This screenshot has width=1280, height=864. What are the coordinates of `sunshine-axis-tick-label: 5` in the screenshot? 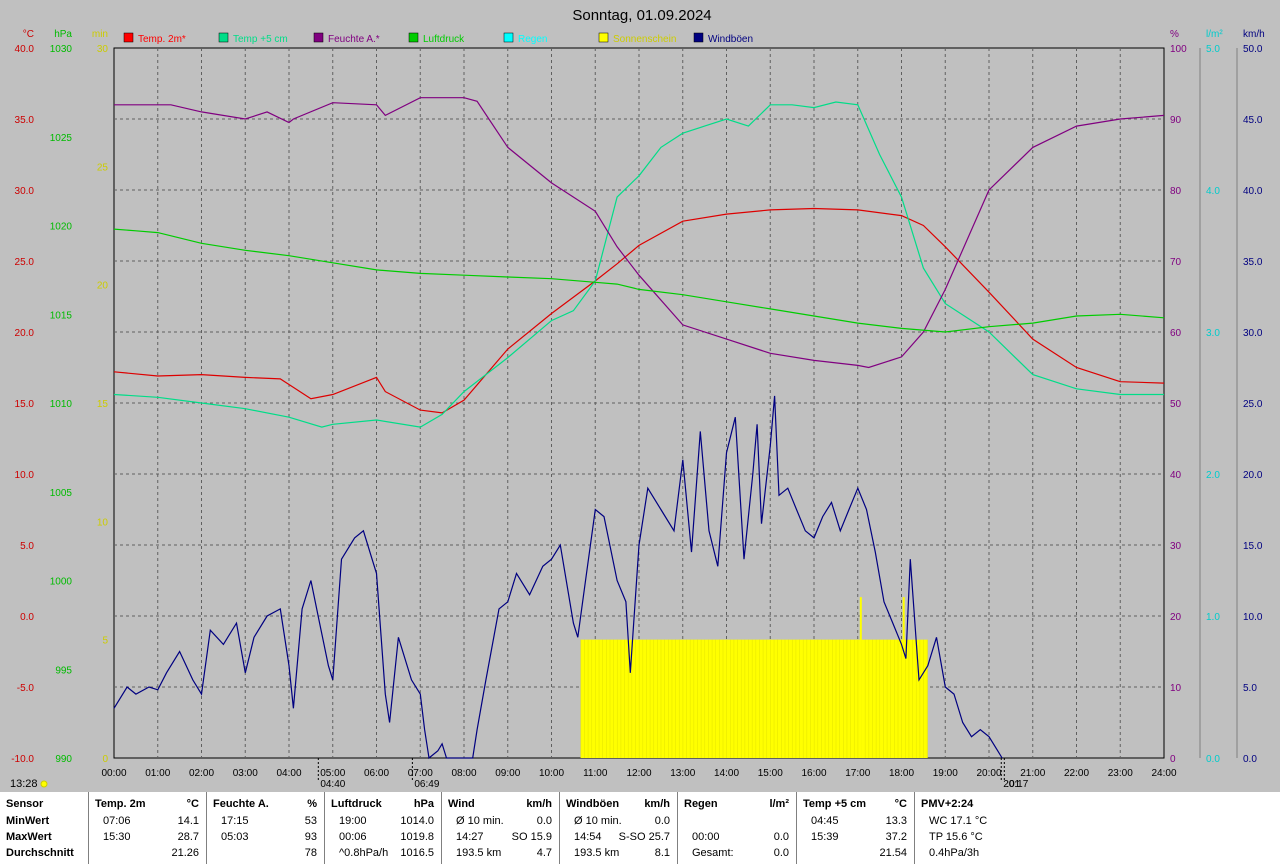 It's located at (105, 641).